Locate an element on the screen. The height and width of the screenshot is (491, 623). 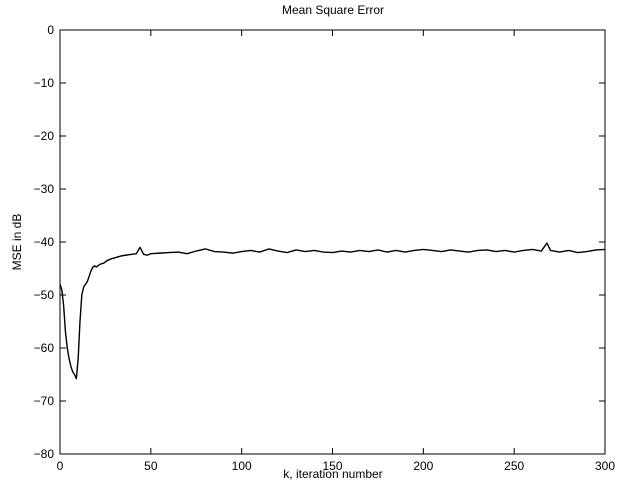
chart-title: Mean Square Error is located at coordinates (333, 10).